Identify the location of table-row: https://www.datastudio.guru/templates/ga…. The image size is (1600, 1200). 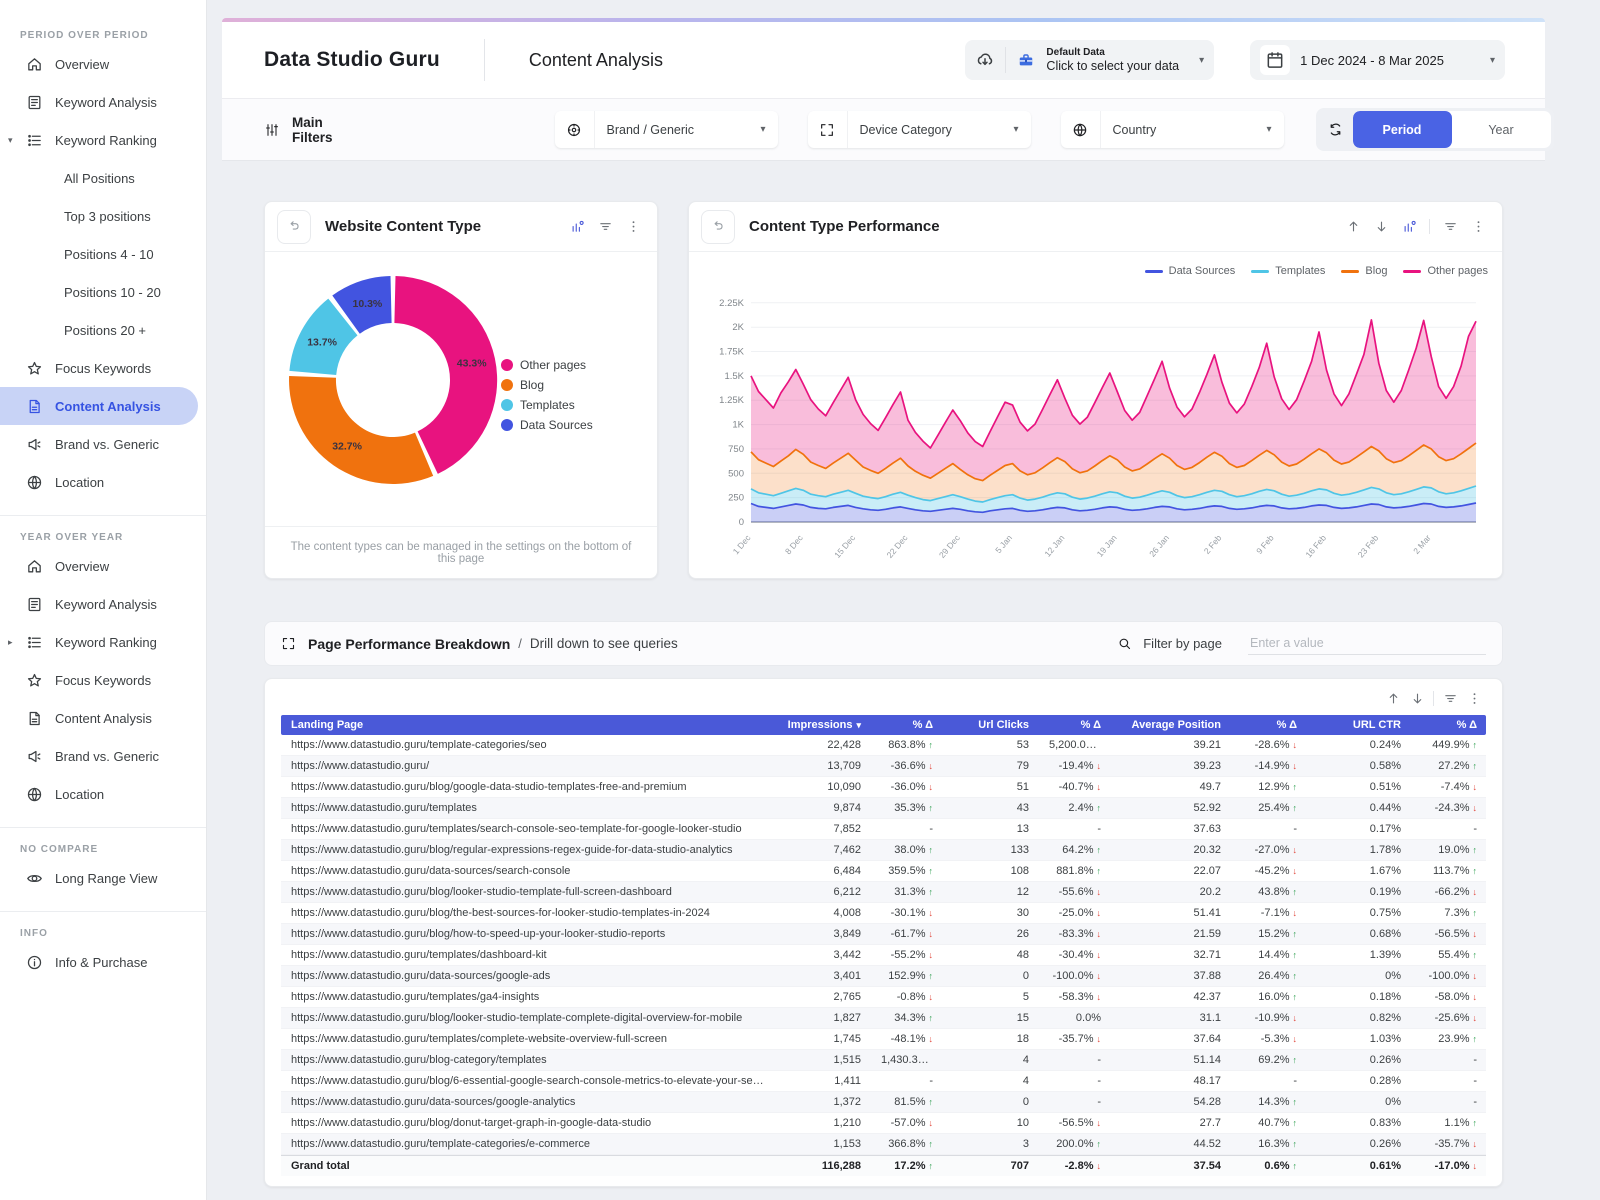
(883, 997).